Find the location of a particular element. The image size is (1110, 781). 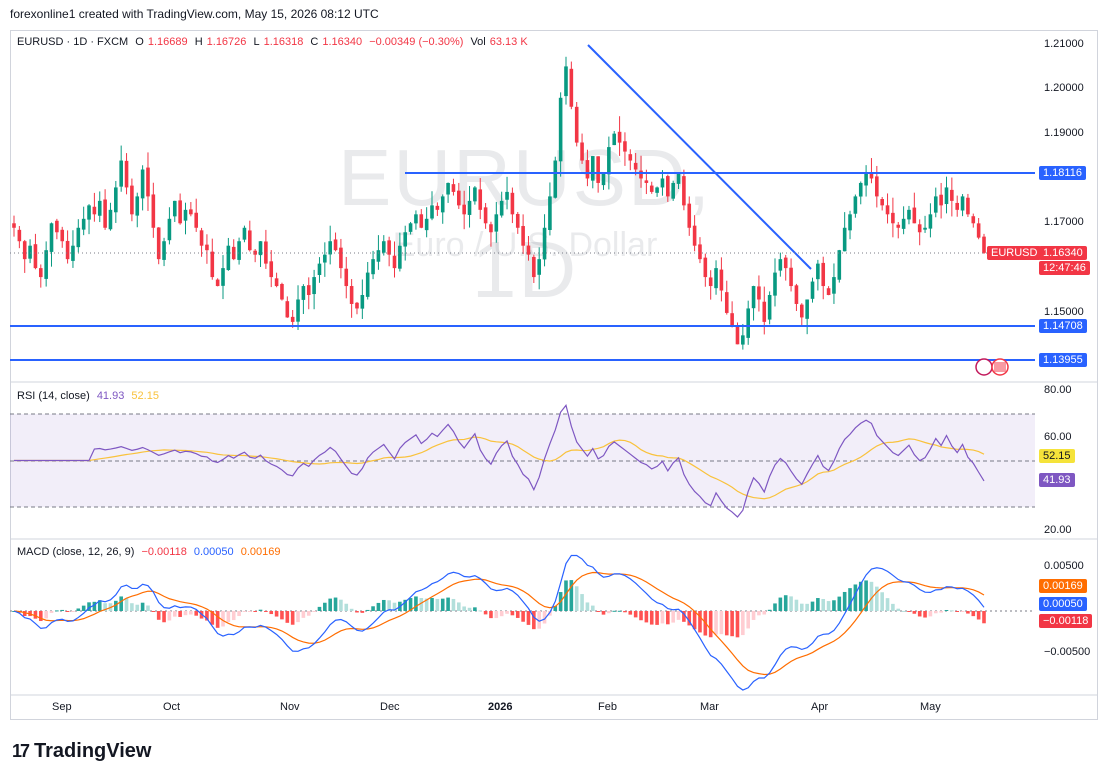

macd-title: MACD (close, 12, 26, 9) is located at coordinates (76, 552).